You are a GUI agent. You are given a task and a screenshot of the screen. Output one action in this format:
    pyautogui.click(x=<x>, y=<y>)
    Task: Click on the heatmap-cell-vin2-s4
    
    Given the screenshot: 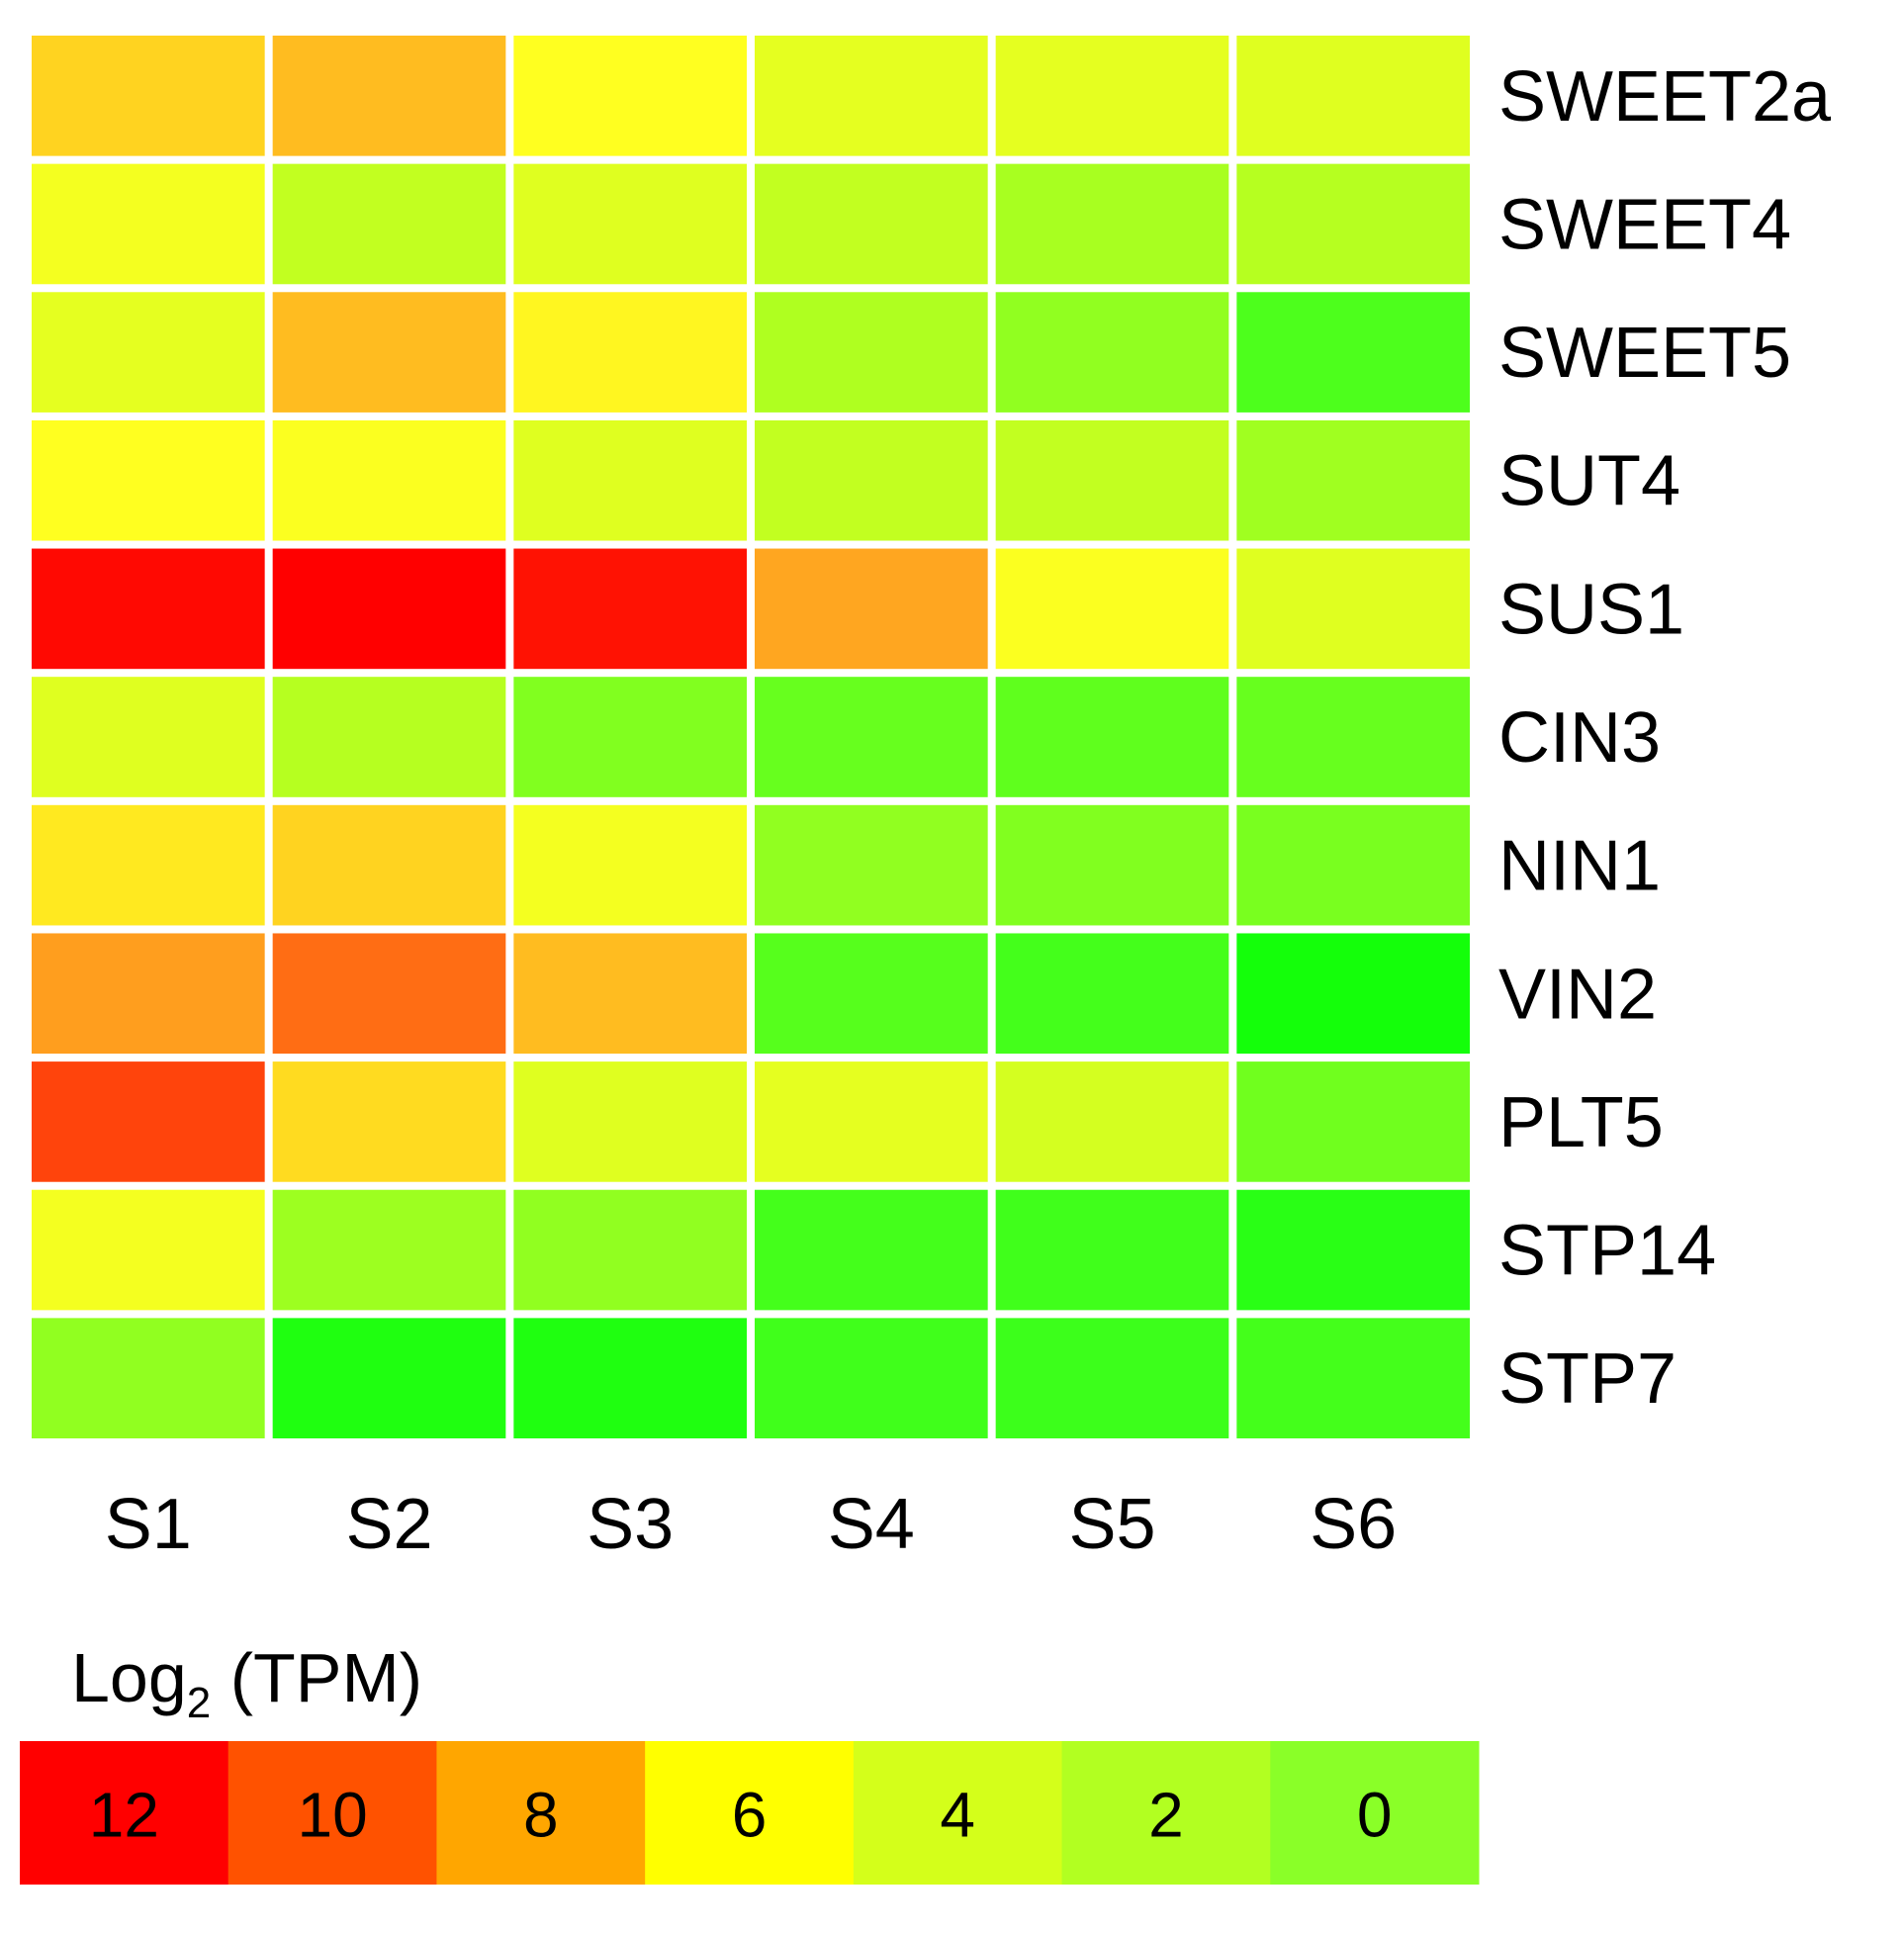 What is the action you would take?
    pyautogui.click(x=871, y=994)
    